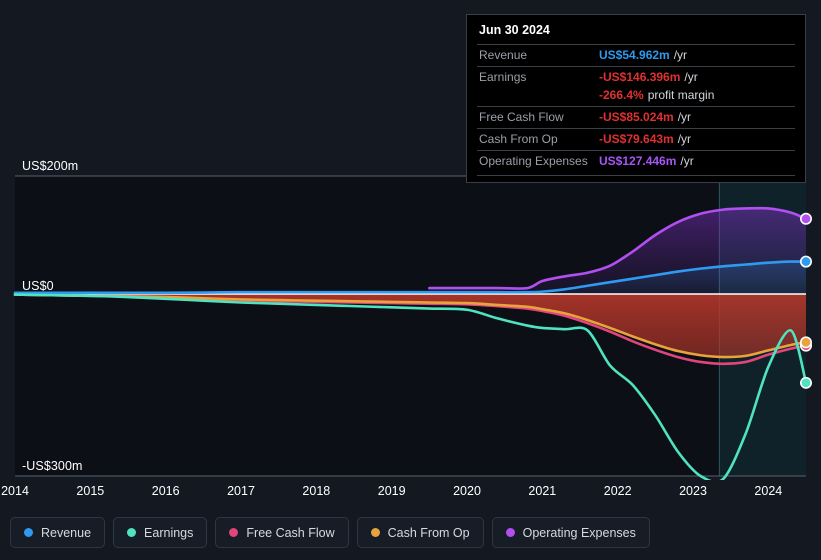 The width and height of the screenshot is (821, 560). Describe the element at coordinates (768, 491) in the screenshot. I see `x-axis-tick-2024: 2024` at that location.